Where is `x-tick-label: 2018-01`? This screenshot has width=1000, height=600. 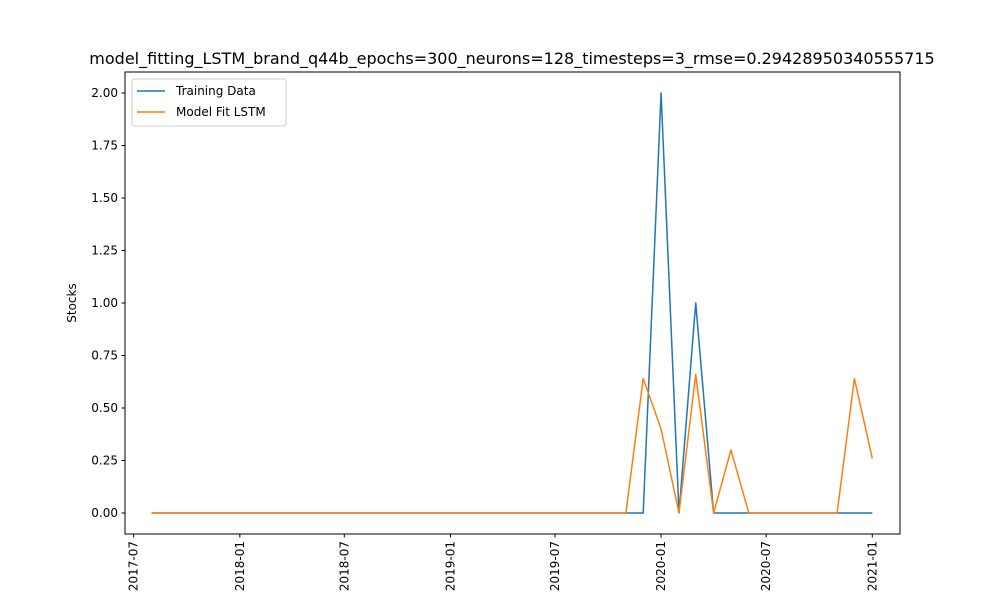 x-tick-label: 2018-01 is located at coordinates (240, 566).